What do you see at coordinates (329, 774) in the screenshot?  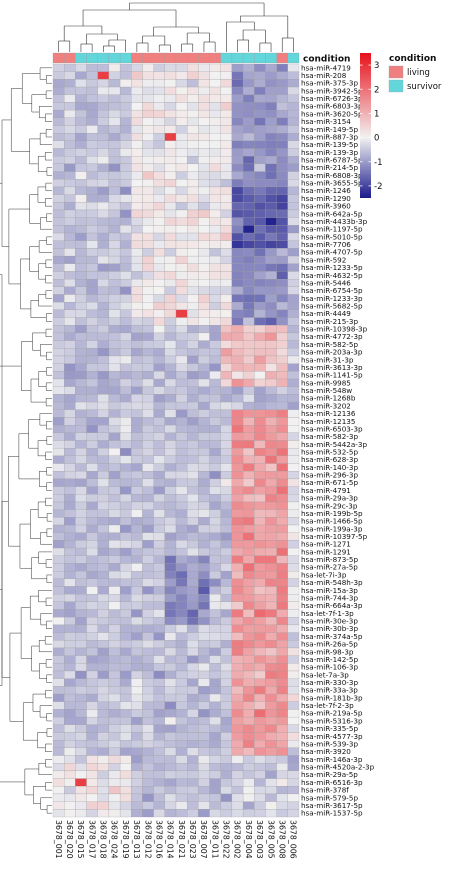 I see `row-label: hsa-miR-29a-5p` at bounding box center [329, 774].